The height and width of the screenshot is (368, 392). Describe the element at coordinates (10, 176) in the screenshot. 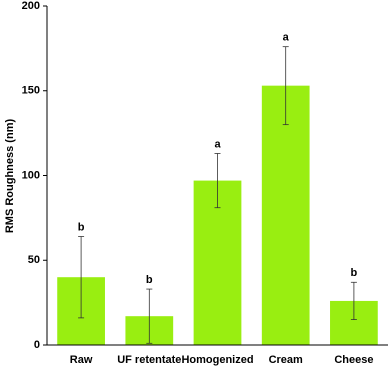

I see `y-axis-title: RMS Roughness (nm)` at that location.